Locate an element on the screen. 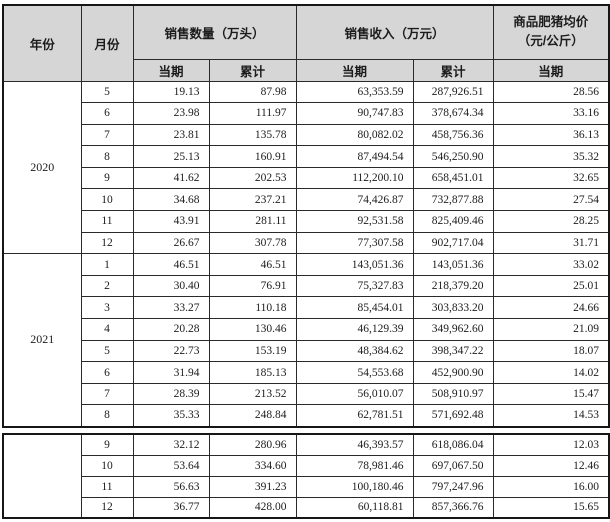  sales-qty-group-header: 销售数量（万头） is located at coordinates (214, 32).